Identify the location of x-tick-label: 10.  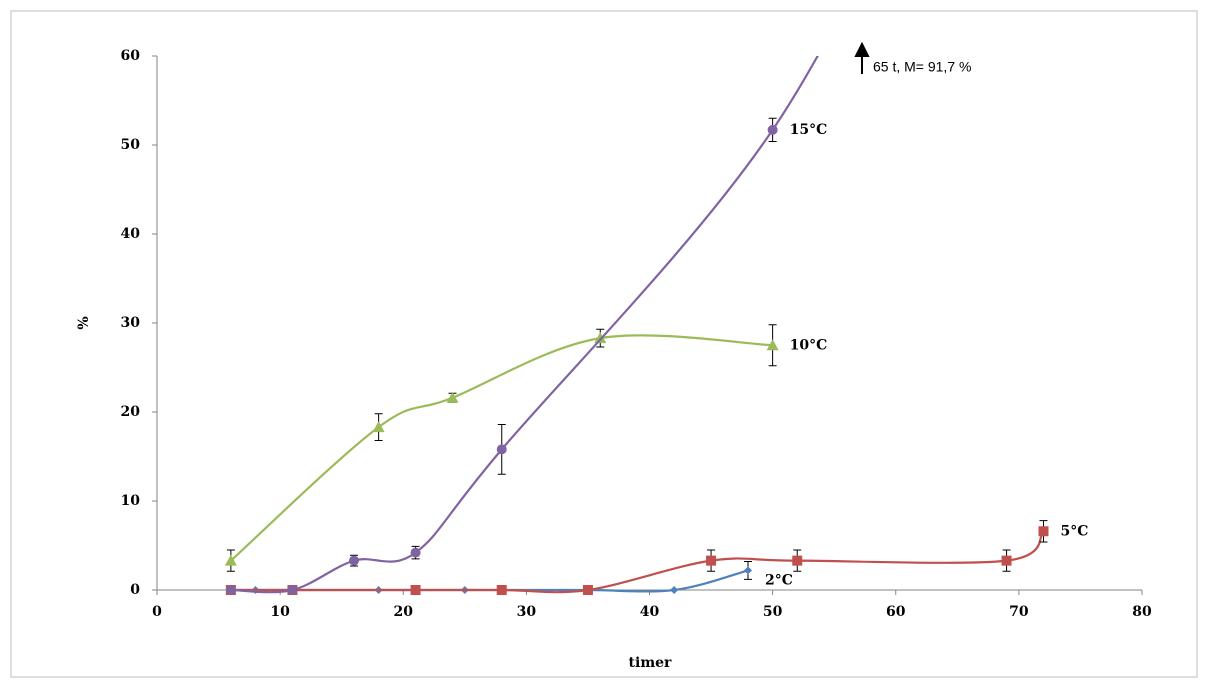
(280, 612).